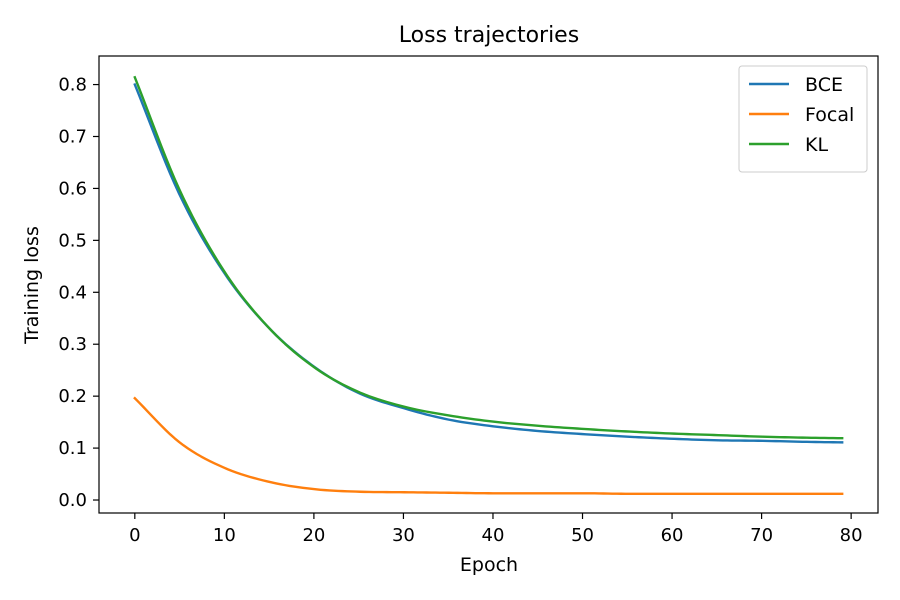  I want to click on y-tick-label: 0.8, so click(72, 85).